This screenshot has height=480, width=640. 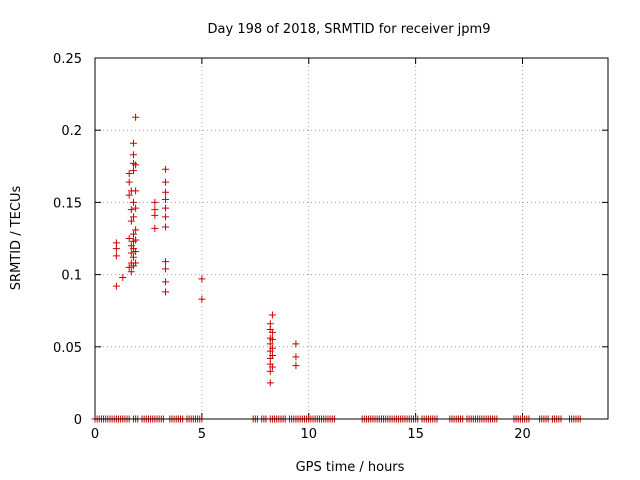 What do you see at coordinates (71, 131) in the screenshot?
I see `y-tick-label: 0.2` at bounding box center [71, 131].